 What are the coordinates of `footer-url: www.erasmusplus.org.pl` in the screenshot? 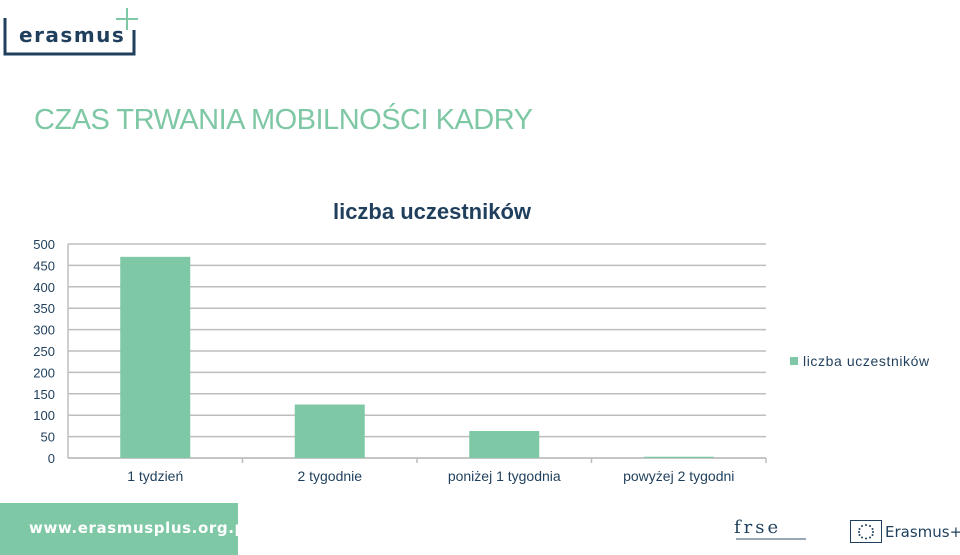 It's located at (140, 528).